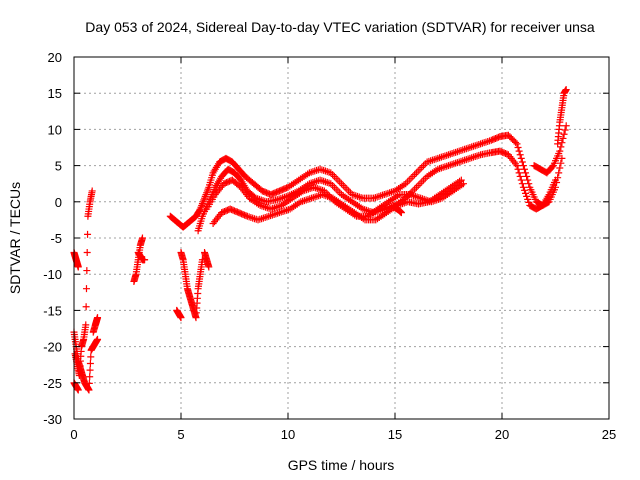  I want to click on series-track-b, so click(83, 283).